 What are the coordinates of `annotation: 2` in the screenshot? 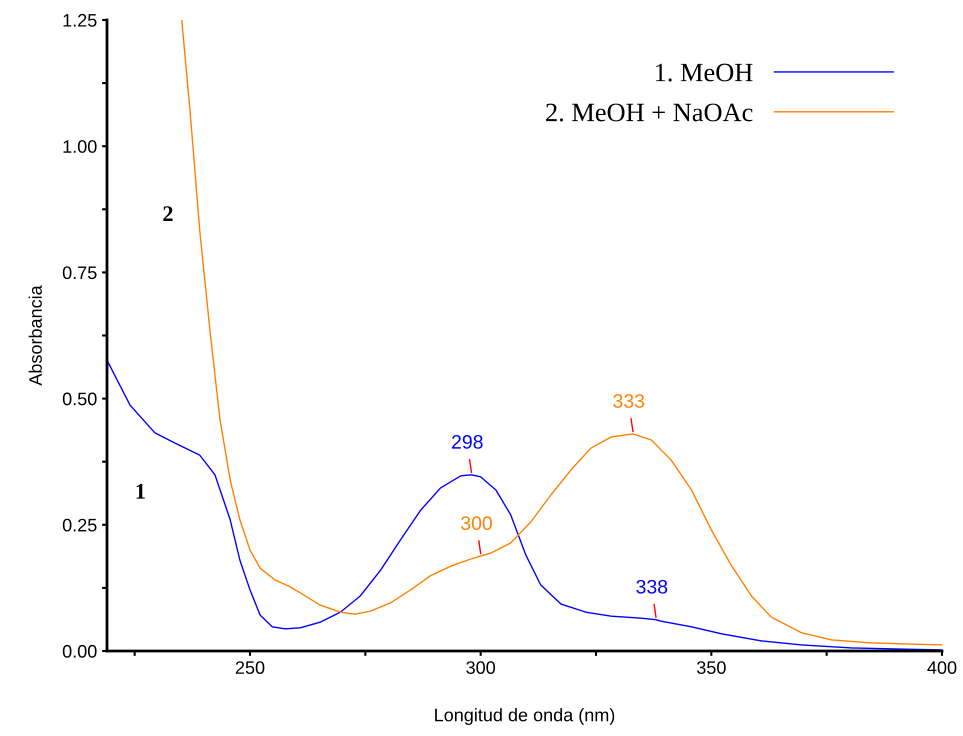 It's located at (168, 213).